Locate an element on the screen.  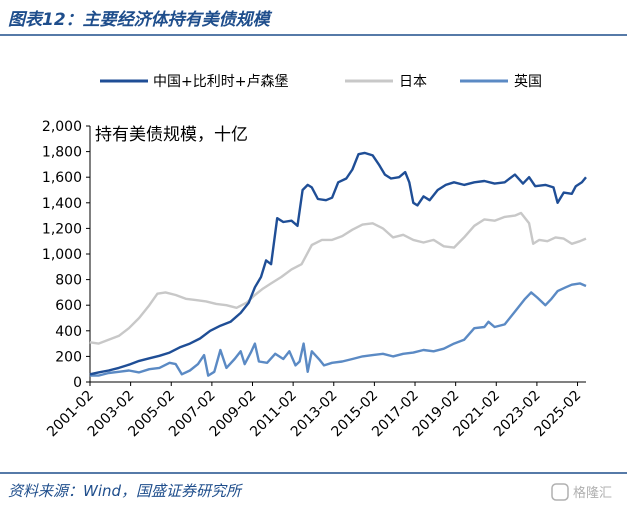
y-tick-label: 2,000 is located at coordinates (62, 127).